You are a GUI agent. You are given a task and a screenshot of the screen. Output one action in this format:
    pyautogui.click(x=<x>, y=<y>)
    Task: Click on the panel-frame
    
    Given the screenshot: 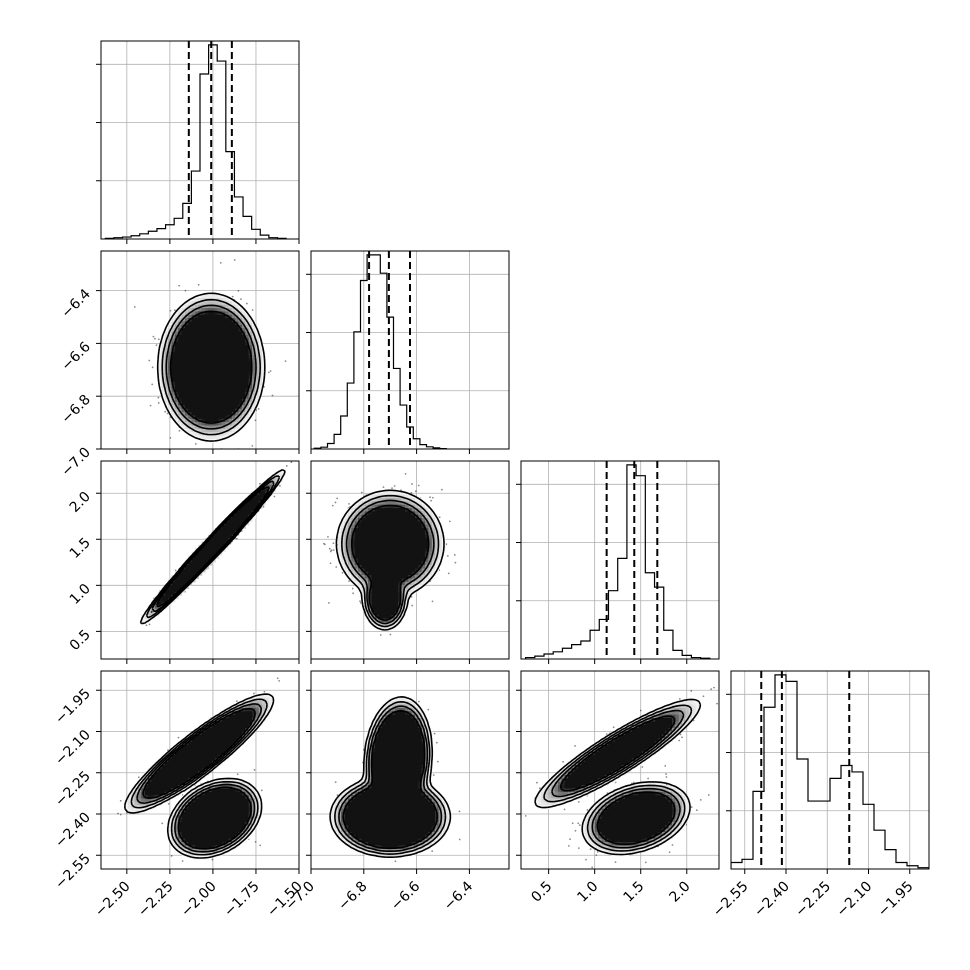 What is the action you would take?
    pyautogui.click(x=200, y=140)
    